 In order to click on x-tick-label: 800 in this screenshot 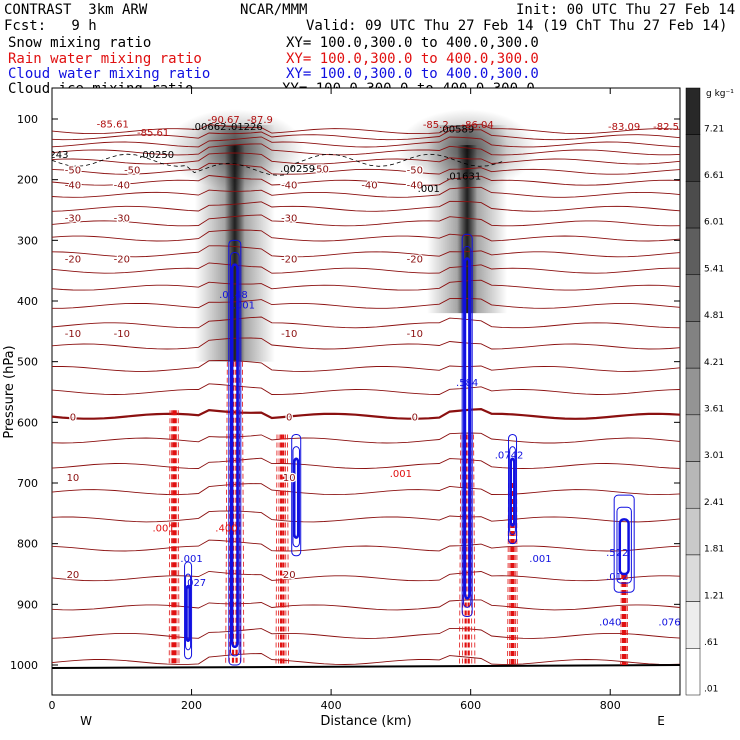, I will do `click(610, 705)`.